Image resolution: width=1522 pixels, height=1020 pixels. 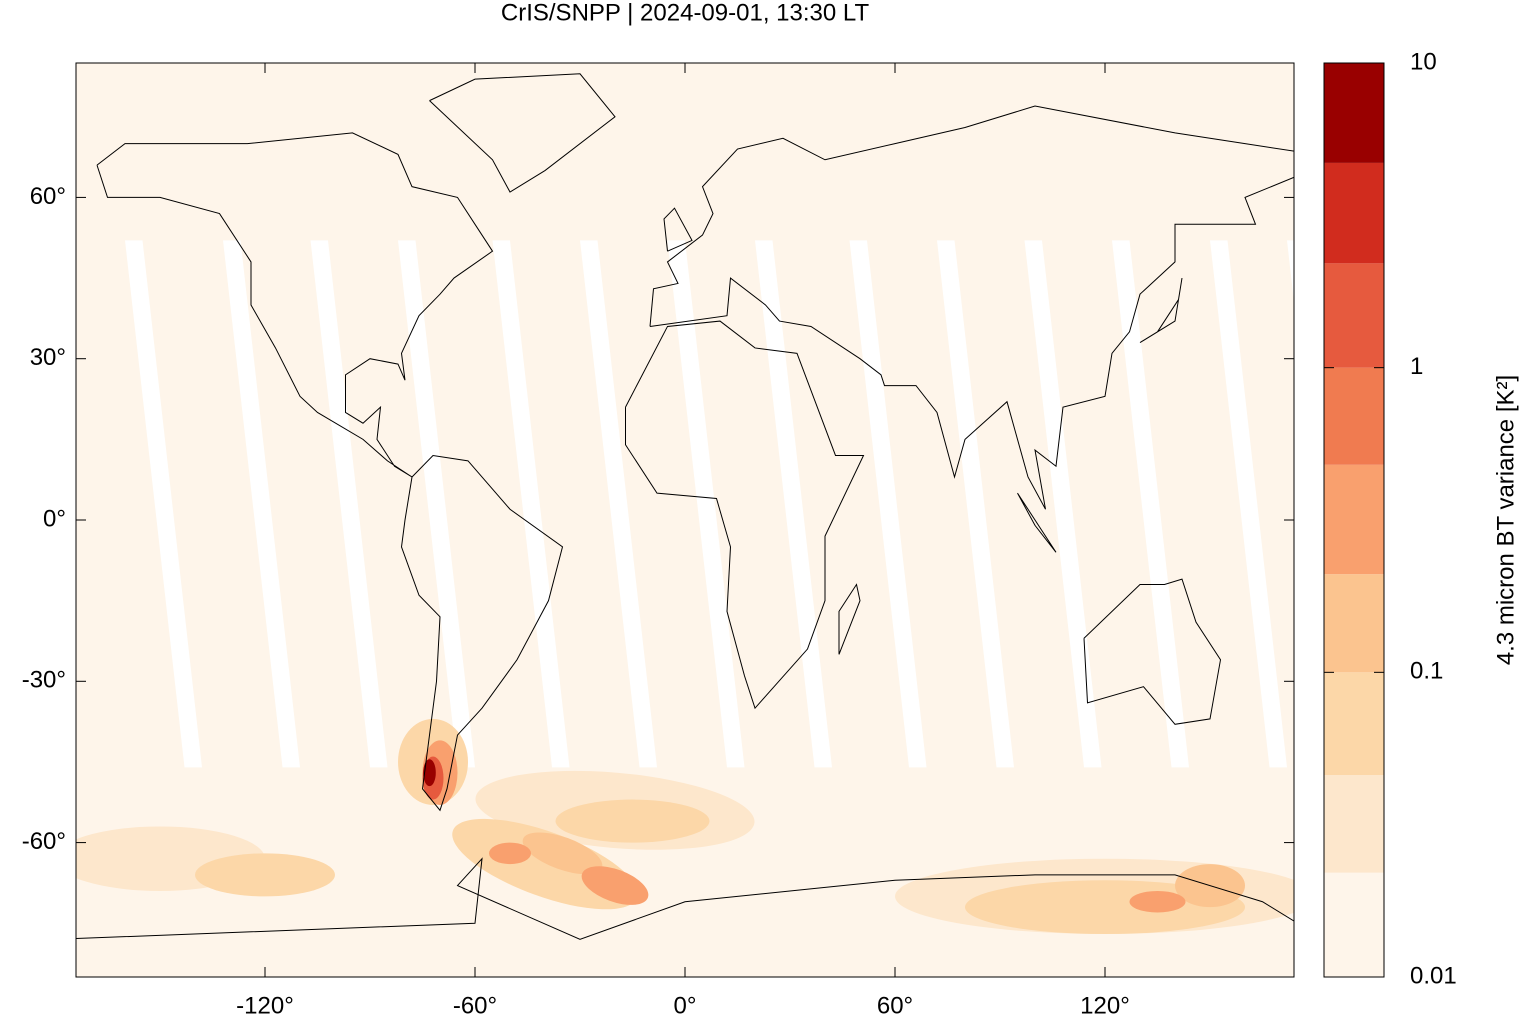 What do you see at coordinates (1105, 1005) in the screenshot?
I see `x-tick-label: 120°` at bounding box center [1105, 1005].